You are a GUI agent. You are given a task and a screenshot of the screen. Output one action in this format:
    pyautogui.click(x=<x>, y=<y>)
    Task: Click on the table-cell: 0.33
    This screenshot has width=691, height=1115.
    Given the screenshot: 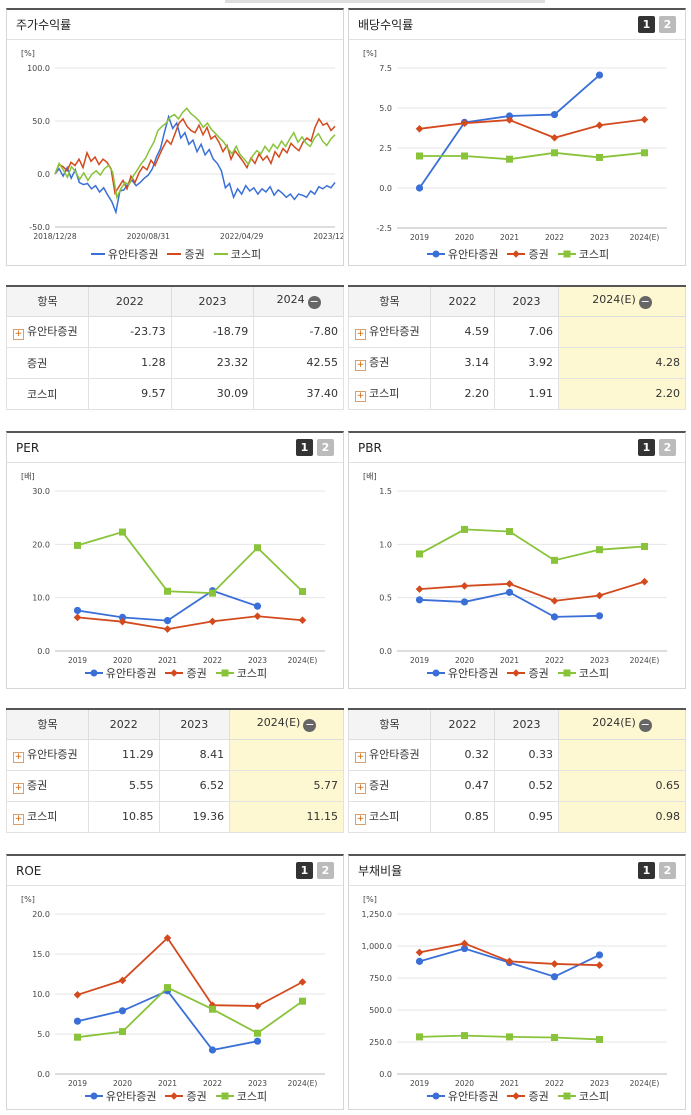 What is the action you would take?
    pyautogui.click(x=526, y=754)
    